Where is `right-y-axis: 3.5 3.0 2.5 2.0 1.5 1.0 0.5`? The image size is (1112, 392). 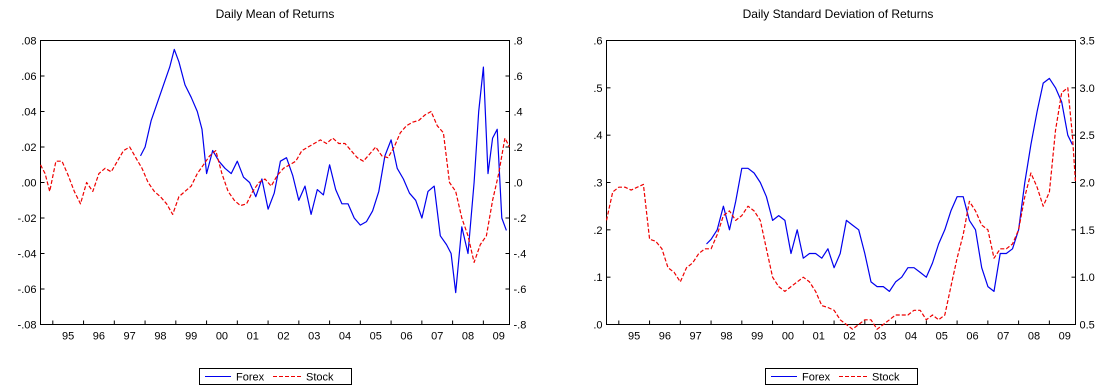 right-y-axis: 3.5 3.0 2.5 2.0 1.5 1.0 0.5 is located at coordinates (1083, 184).